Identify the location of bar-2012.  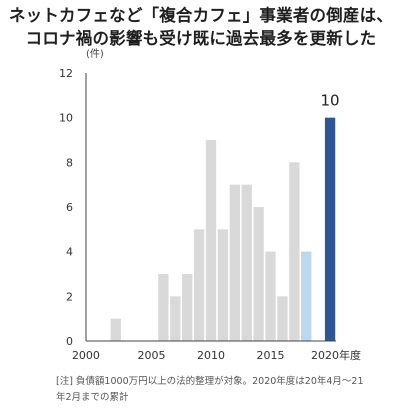
(234, 262).